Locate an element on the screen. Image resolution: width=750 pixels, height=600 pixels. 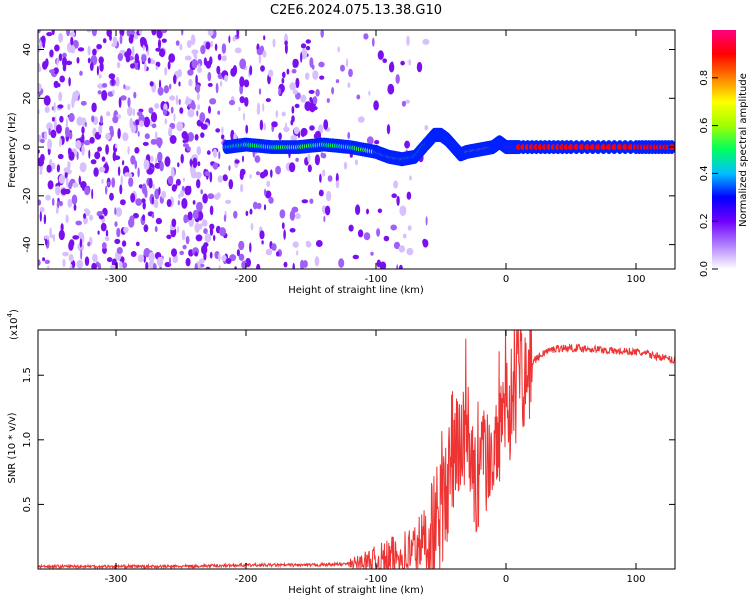
snr-multiplier-close: ) is located at coordinates (14, 311).